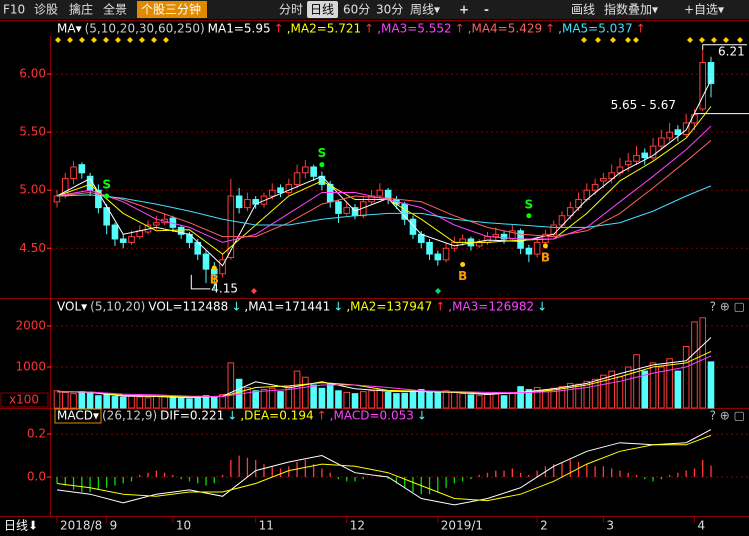  Describe the element at coordinates (276, 416) in the screenshot. I see `legend-value: ,DEA=0.194` at that location.